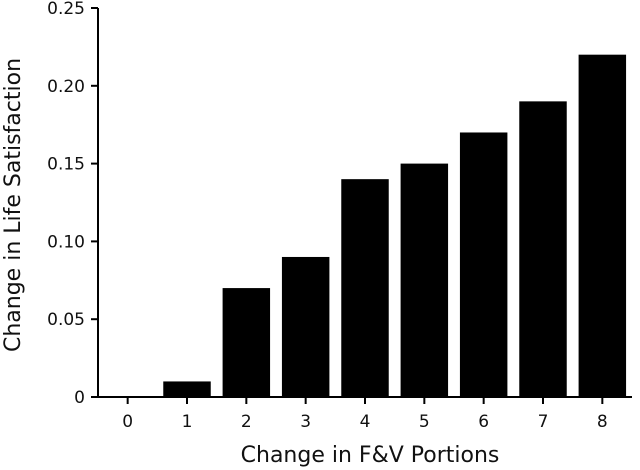  What do you see at coordinates (66, 87) in the screenshot?
I see `y-tick-label: 0.20` at bounding box center [66, 87].